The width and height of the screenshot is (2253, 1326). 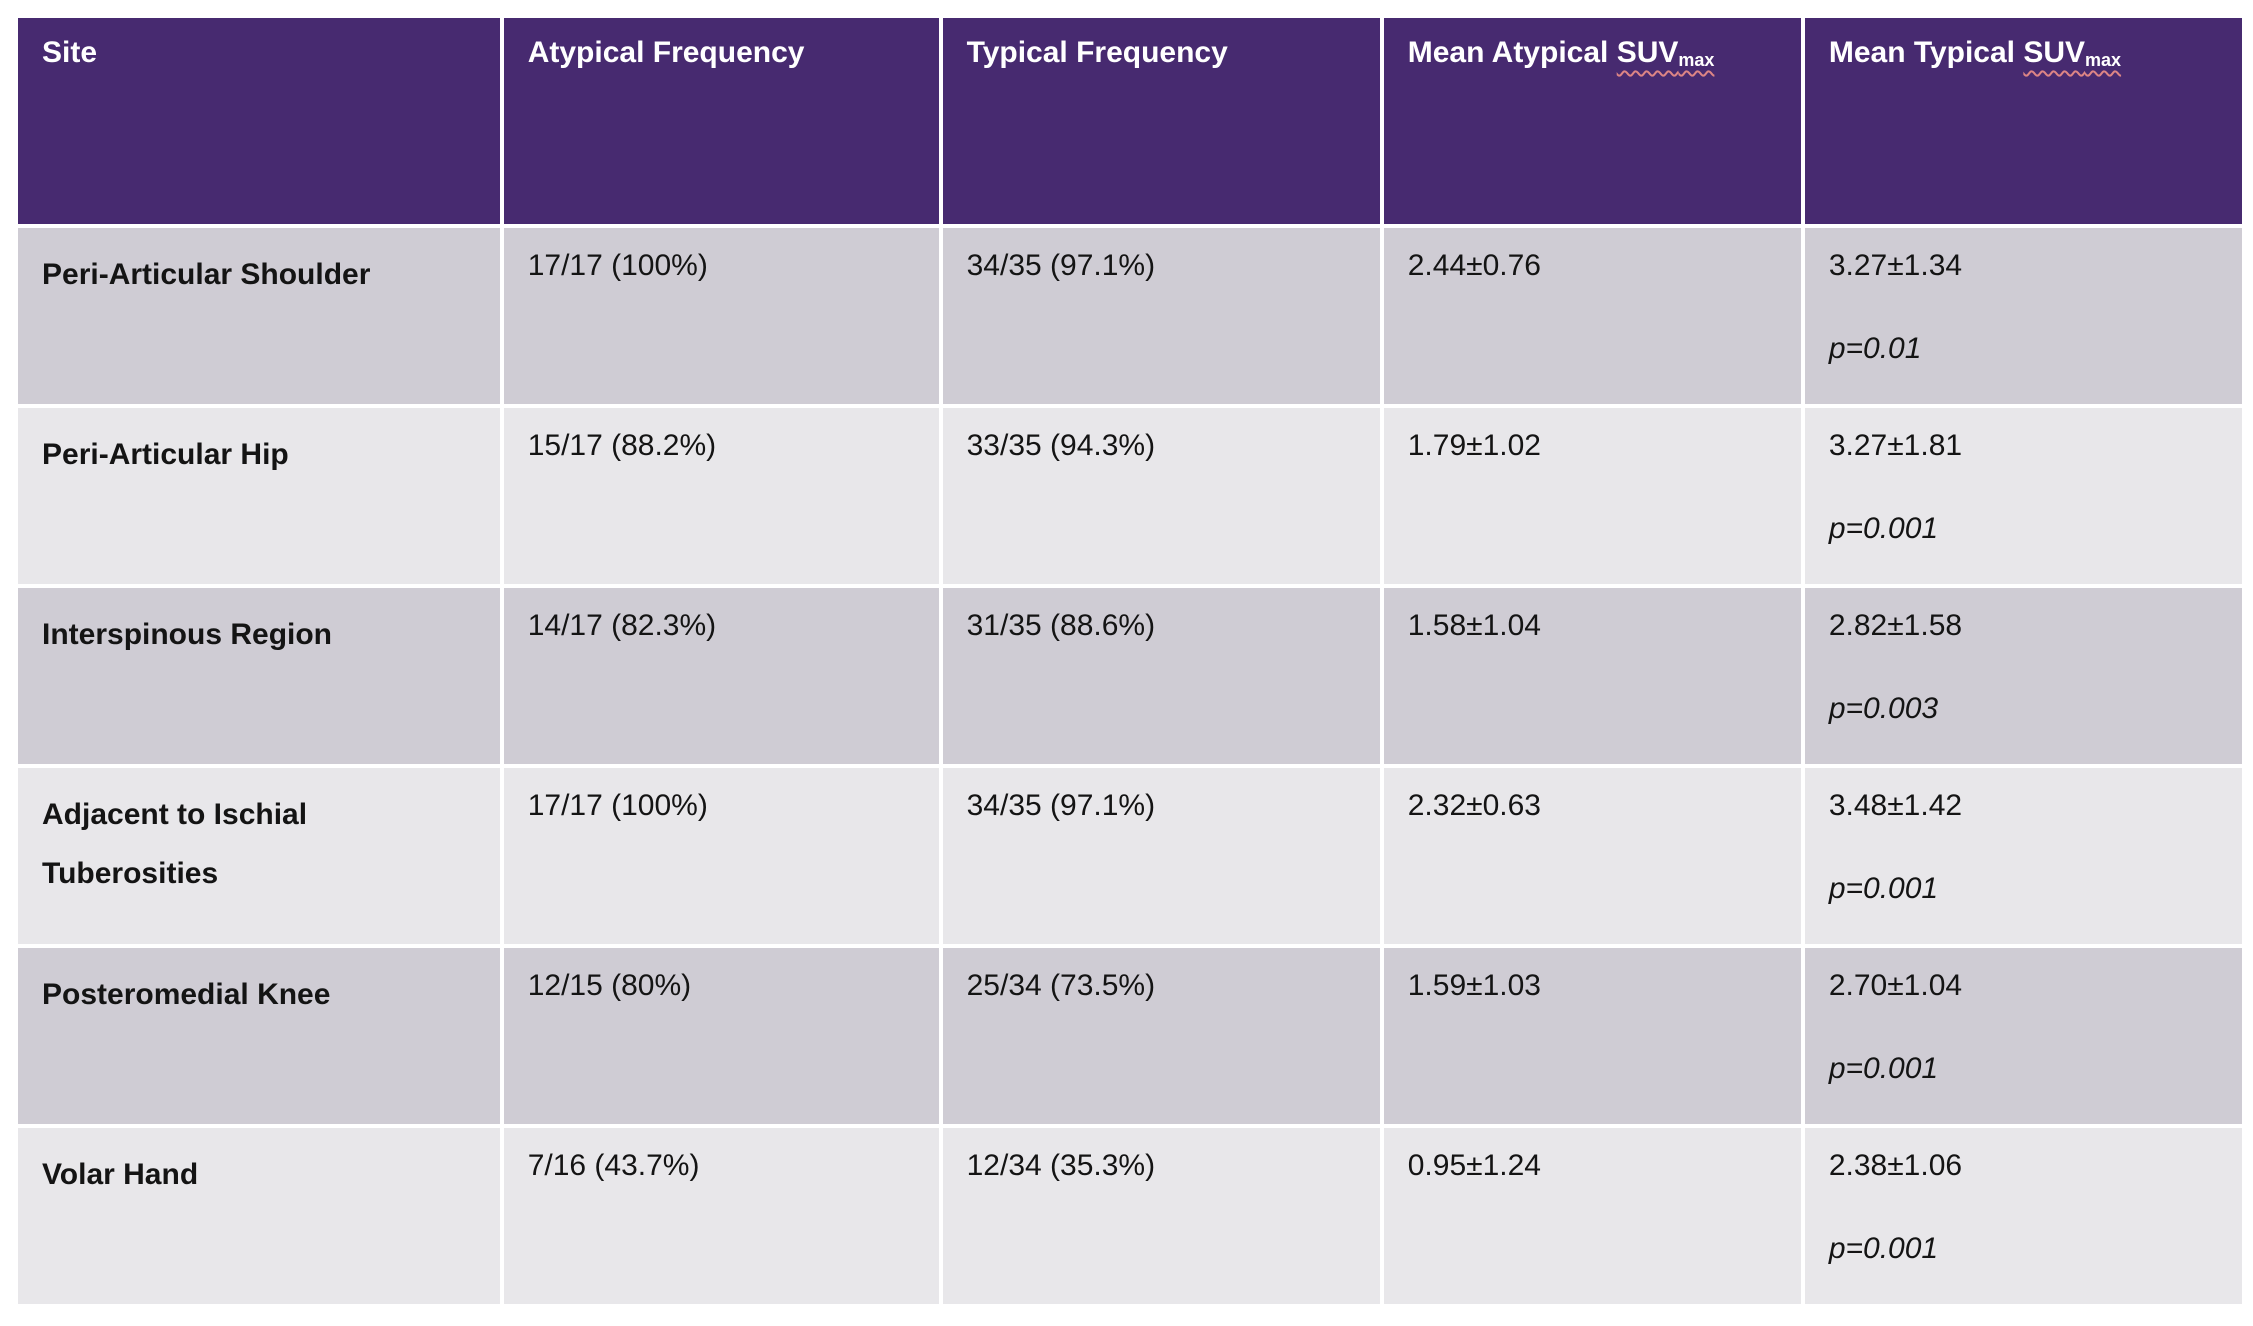 I want to click on site-cell: Posteromedial Knee, so click(x=259, y=1036).